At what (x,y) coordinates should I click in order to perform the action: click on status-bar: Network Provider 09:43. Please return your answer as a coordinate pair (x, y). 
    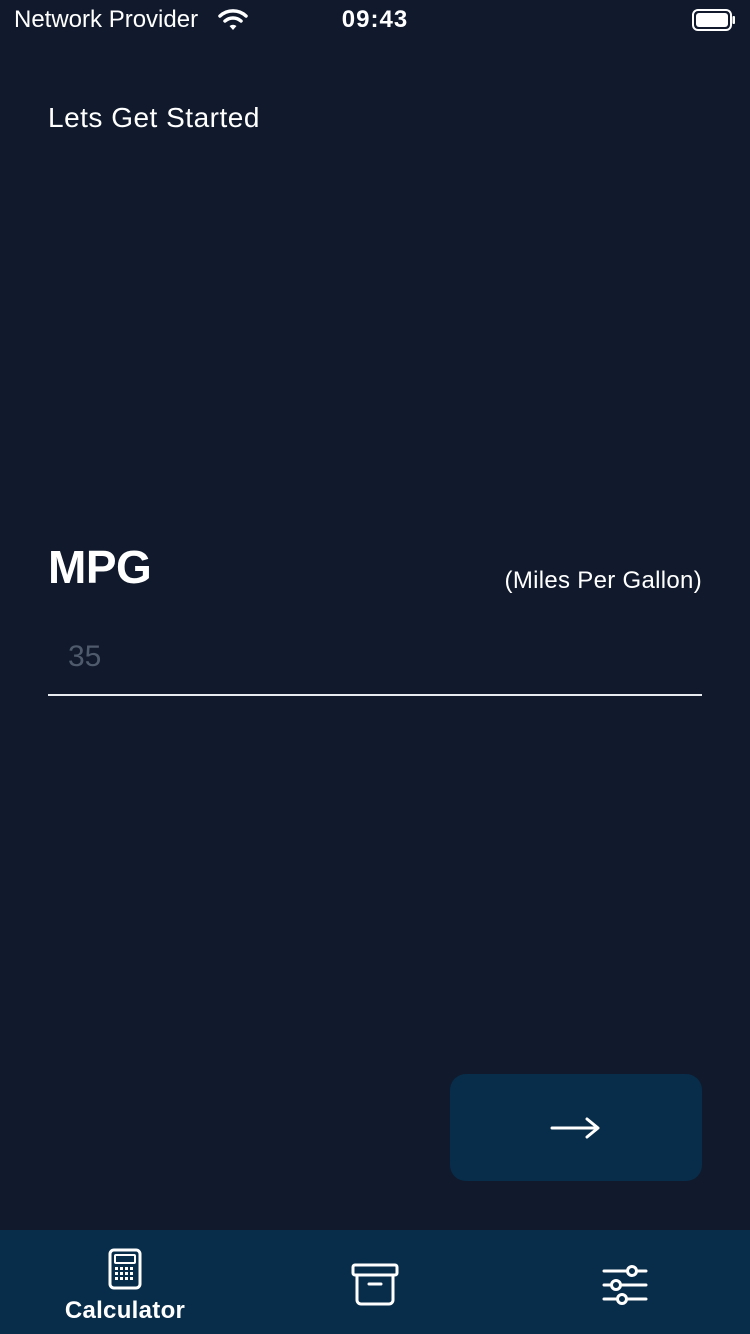
    Looking at the image, I should click on (375, 20).